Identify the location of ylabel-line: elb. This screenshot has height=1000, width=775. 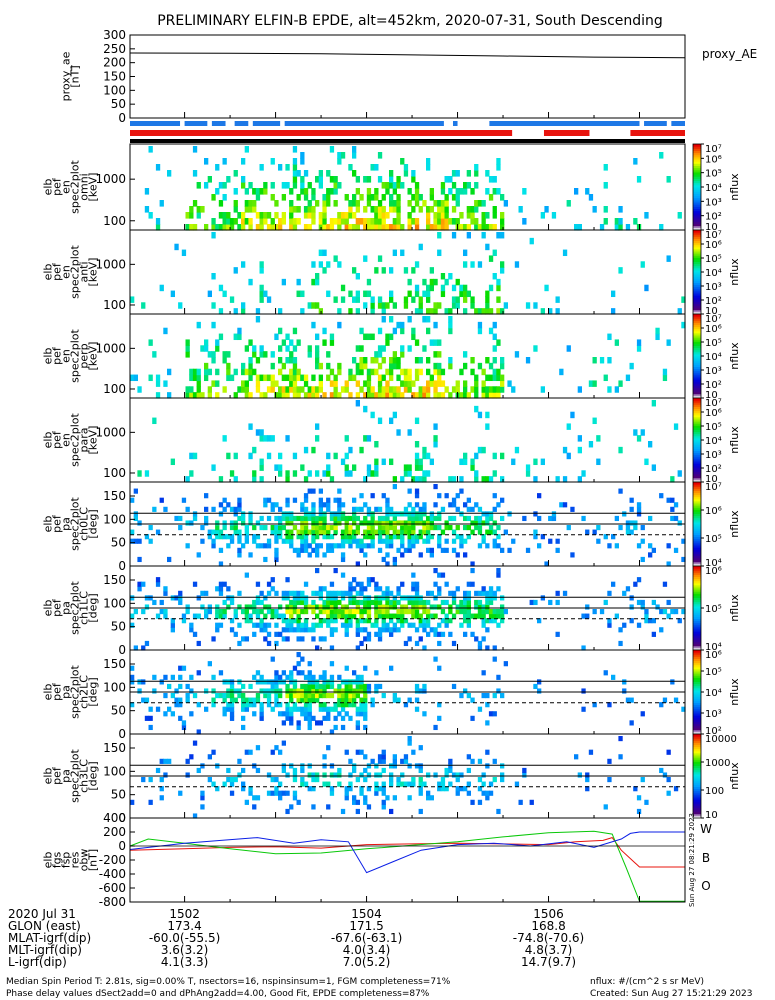
(48, 692).